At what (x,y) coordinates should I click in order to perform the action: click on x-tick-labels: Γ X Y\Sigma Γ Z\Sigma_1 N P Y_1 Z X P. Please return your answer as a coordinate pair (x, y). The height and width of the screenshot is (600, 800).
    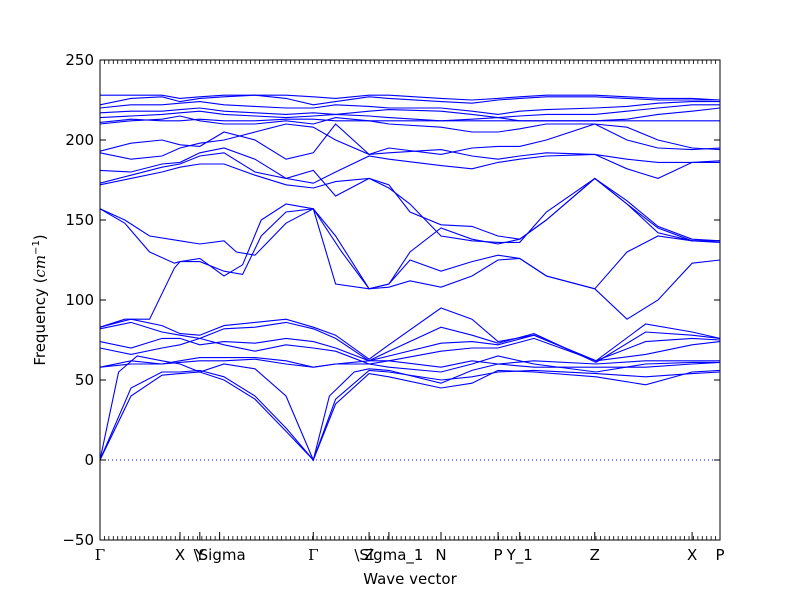
    Looking at the image, I should click on (410, 555).